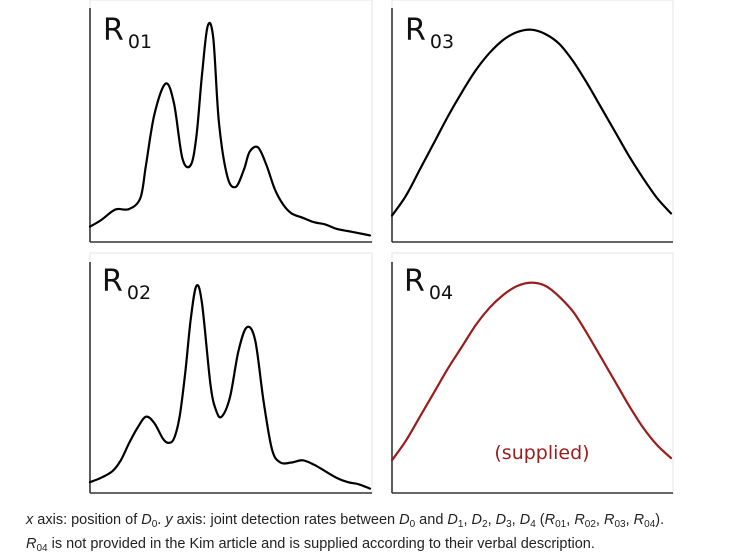  I want to click on caption-sub: 4, so click(533, 524).